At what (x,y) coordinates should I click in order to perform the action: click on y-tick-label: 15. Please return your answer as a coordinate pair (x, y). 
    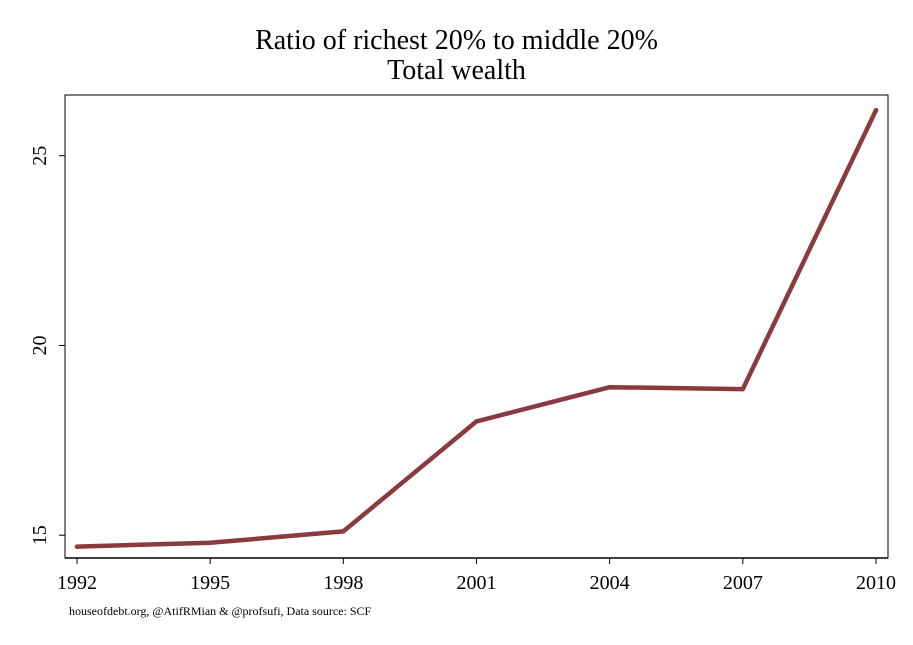
    Looking at the image, I should click on (40, 535).